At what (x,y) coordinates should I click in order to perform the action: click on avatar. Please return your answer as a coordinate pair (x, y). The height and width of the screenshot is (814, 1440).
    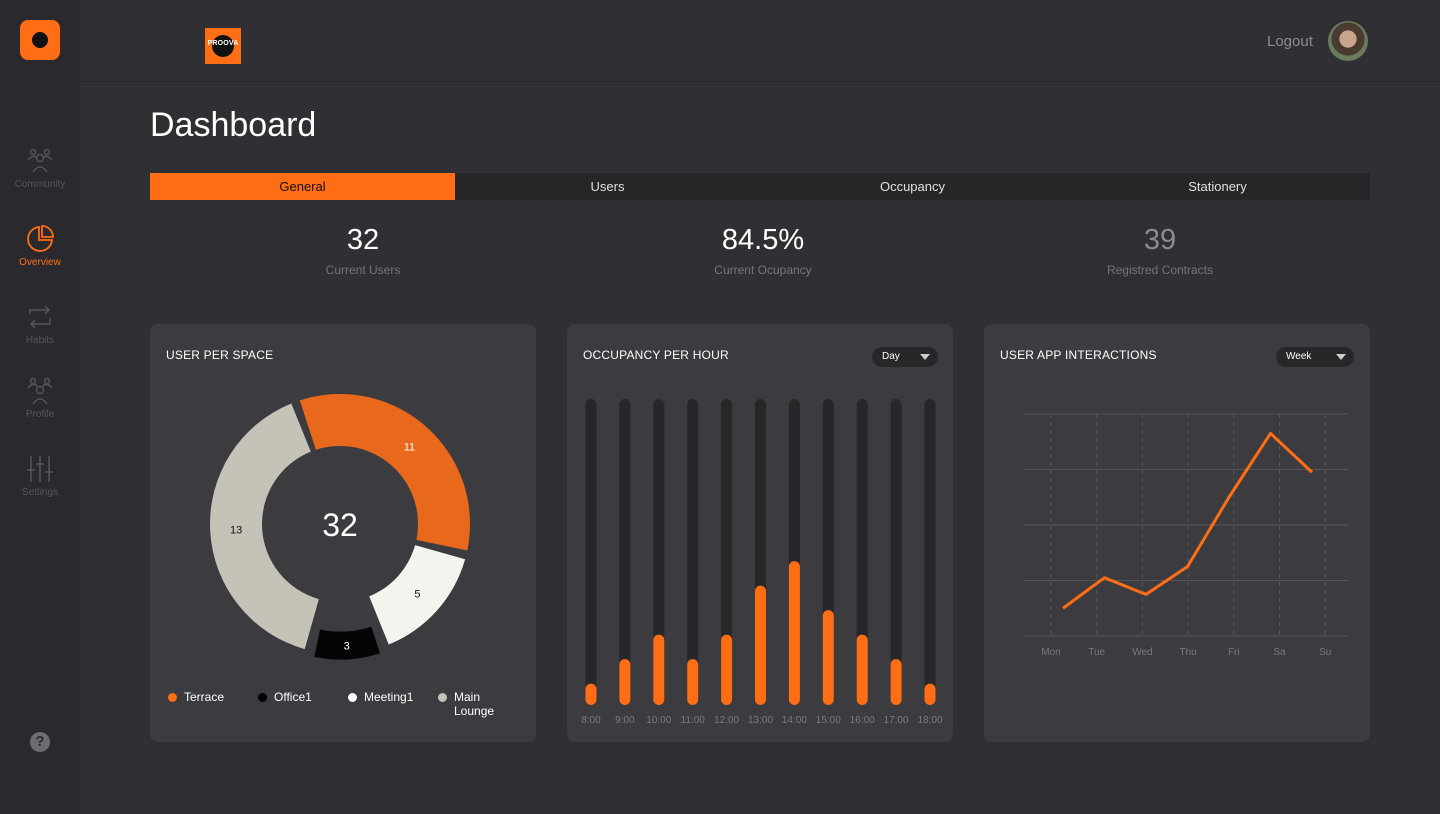
    Looking at the image, I should click on (1348, 41).